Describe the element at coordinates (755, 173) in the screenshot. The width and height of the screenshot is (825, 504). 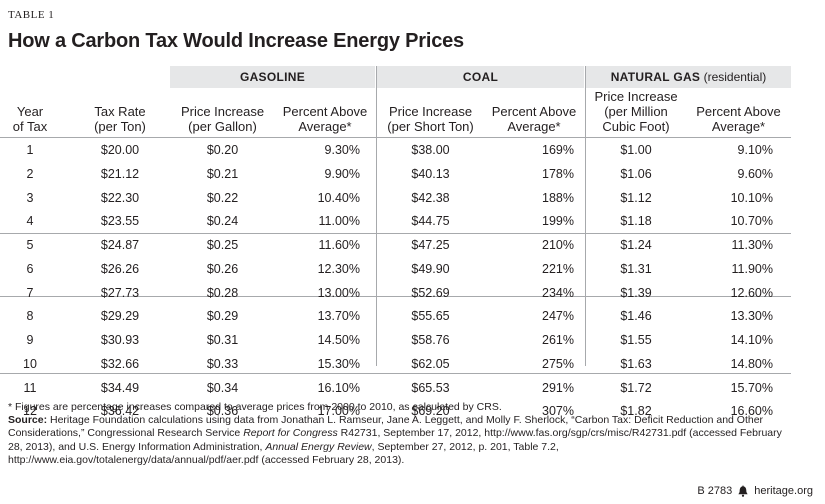
I see `cell-natural-gas-percent: 9.60%` at that location.